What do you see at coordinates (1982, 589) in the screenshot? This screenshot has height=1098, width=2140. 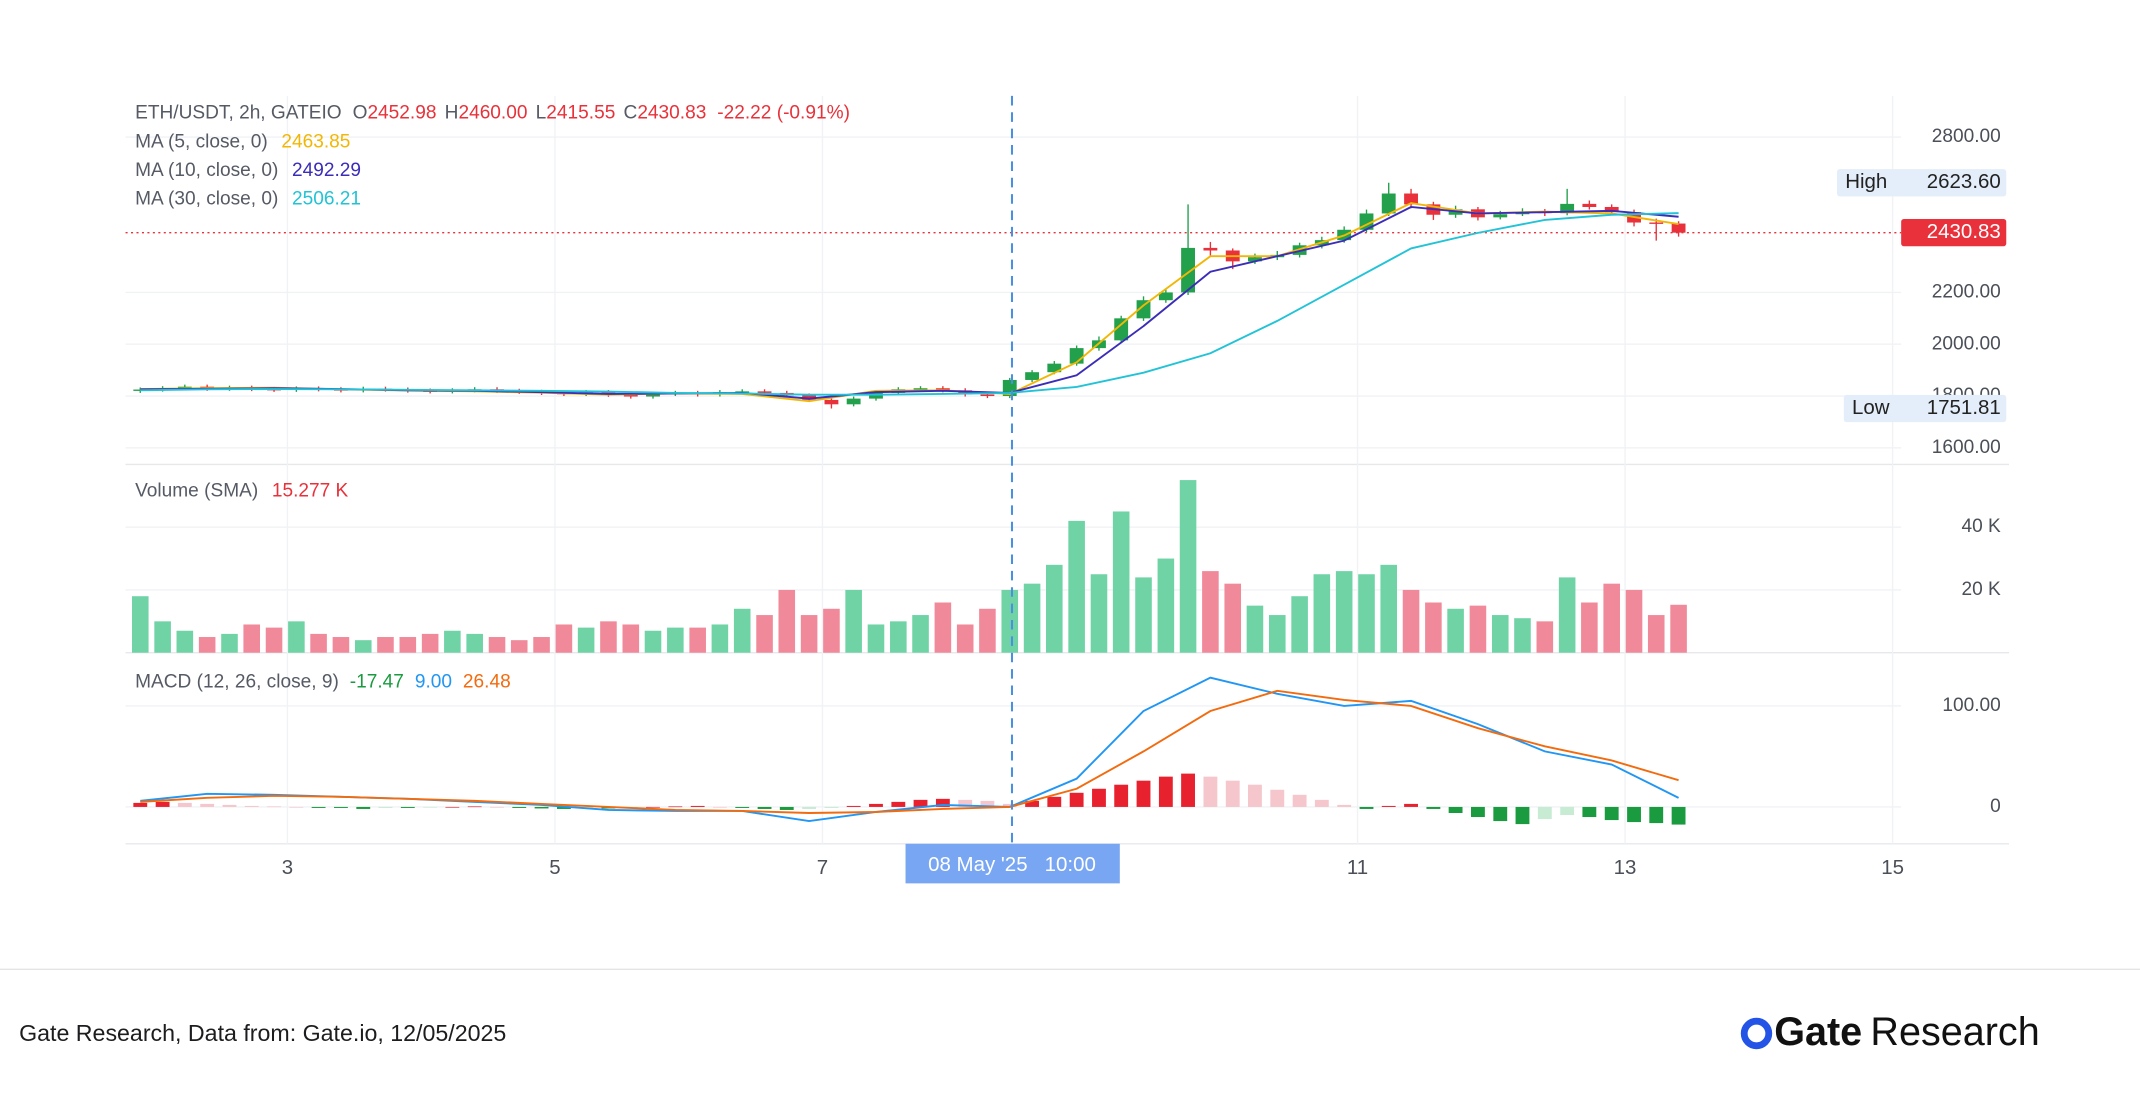 I see `y-tick-label: 20 K` at bounding box center [1982, 589].